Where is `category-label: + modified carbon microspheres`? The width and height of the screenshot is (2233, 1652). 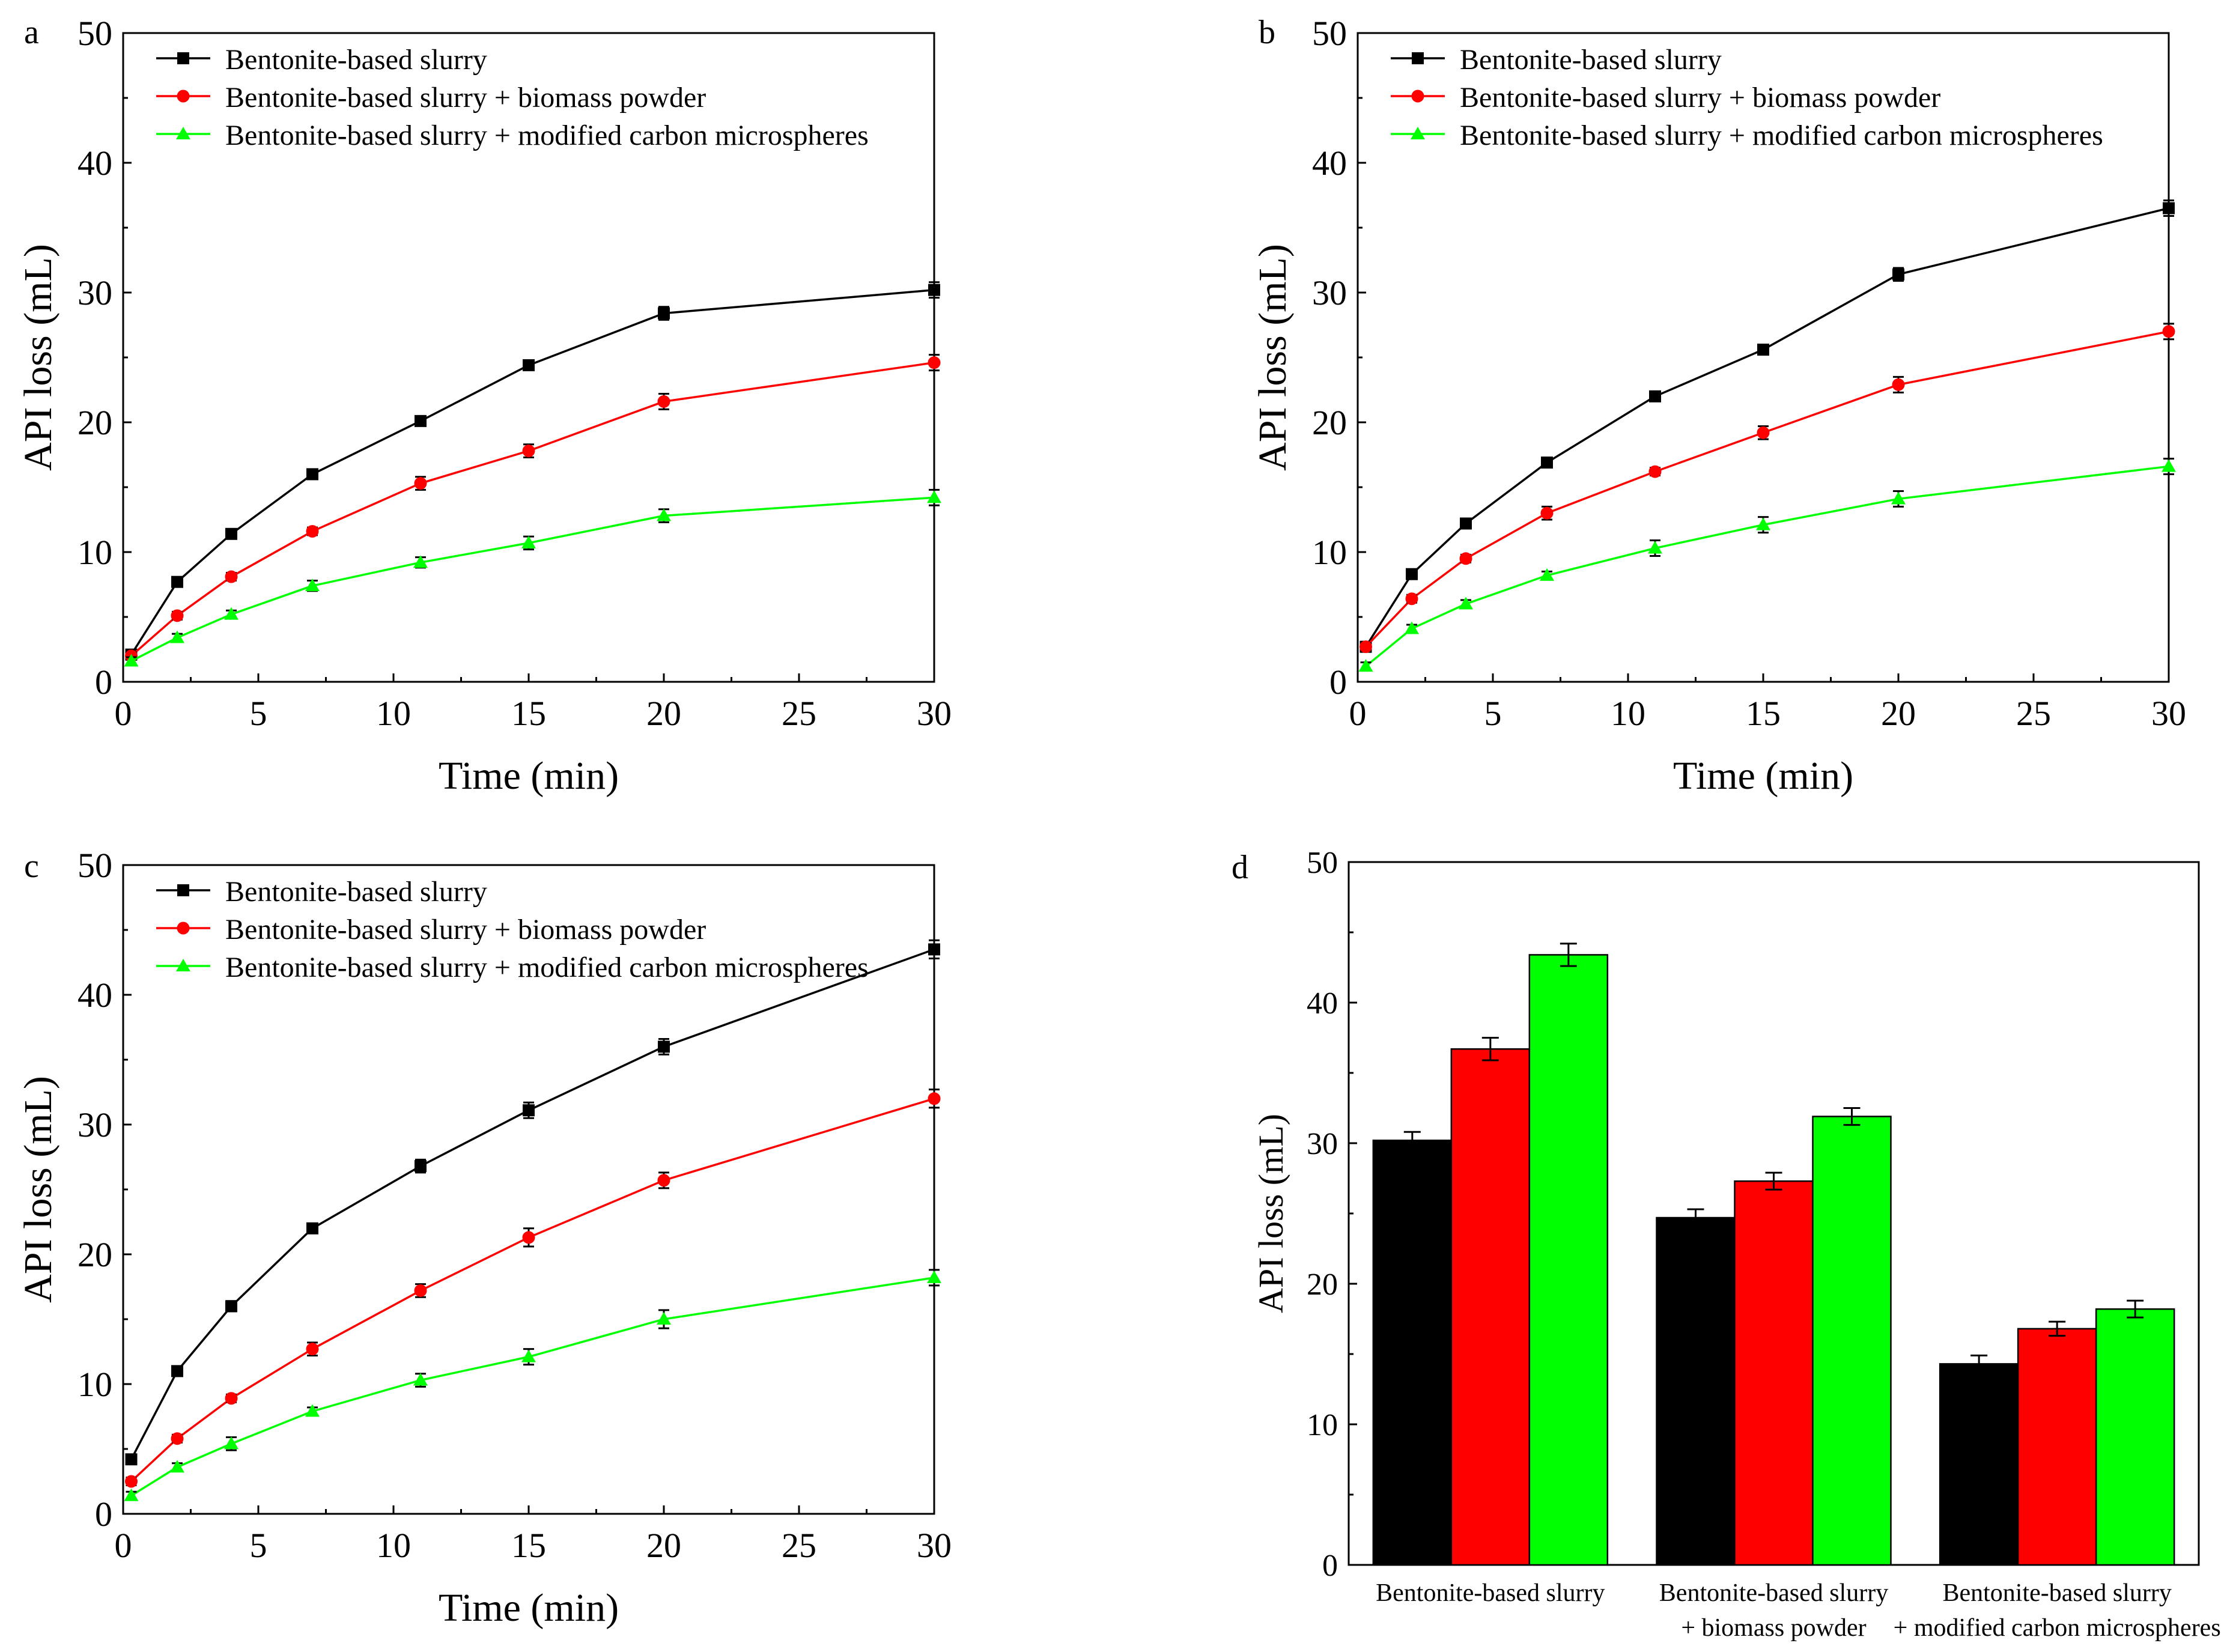
category-label: + modified carbon microspheres is located at coordinates (2057, 1628).